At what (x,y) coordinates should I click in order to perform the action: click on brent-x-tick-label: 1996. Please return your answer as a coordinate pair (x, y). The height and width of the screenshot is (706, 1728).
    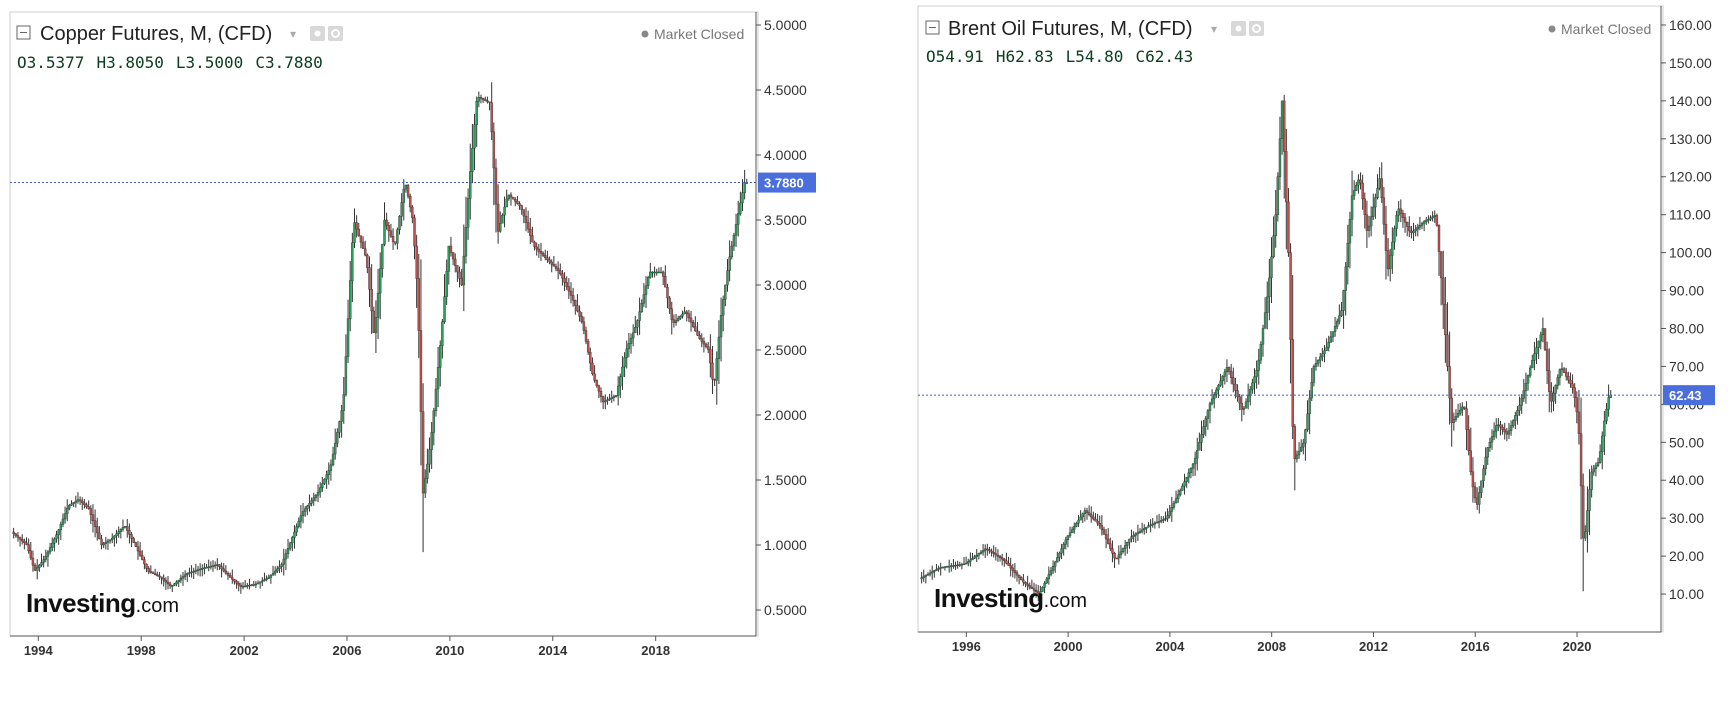
    Looking at the image, I should click on (966, 646).